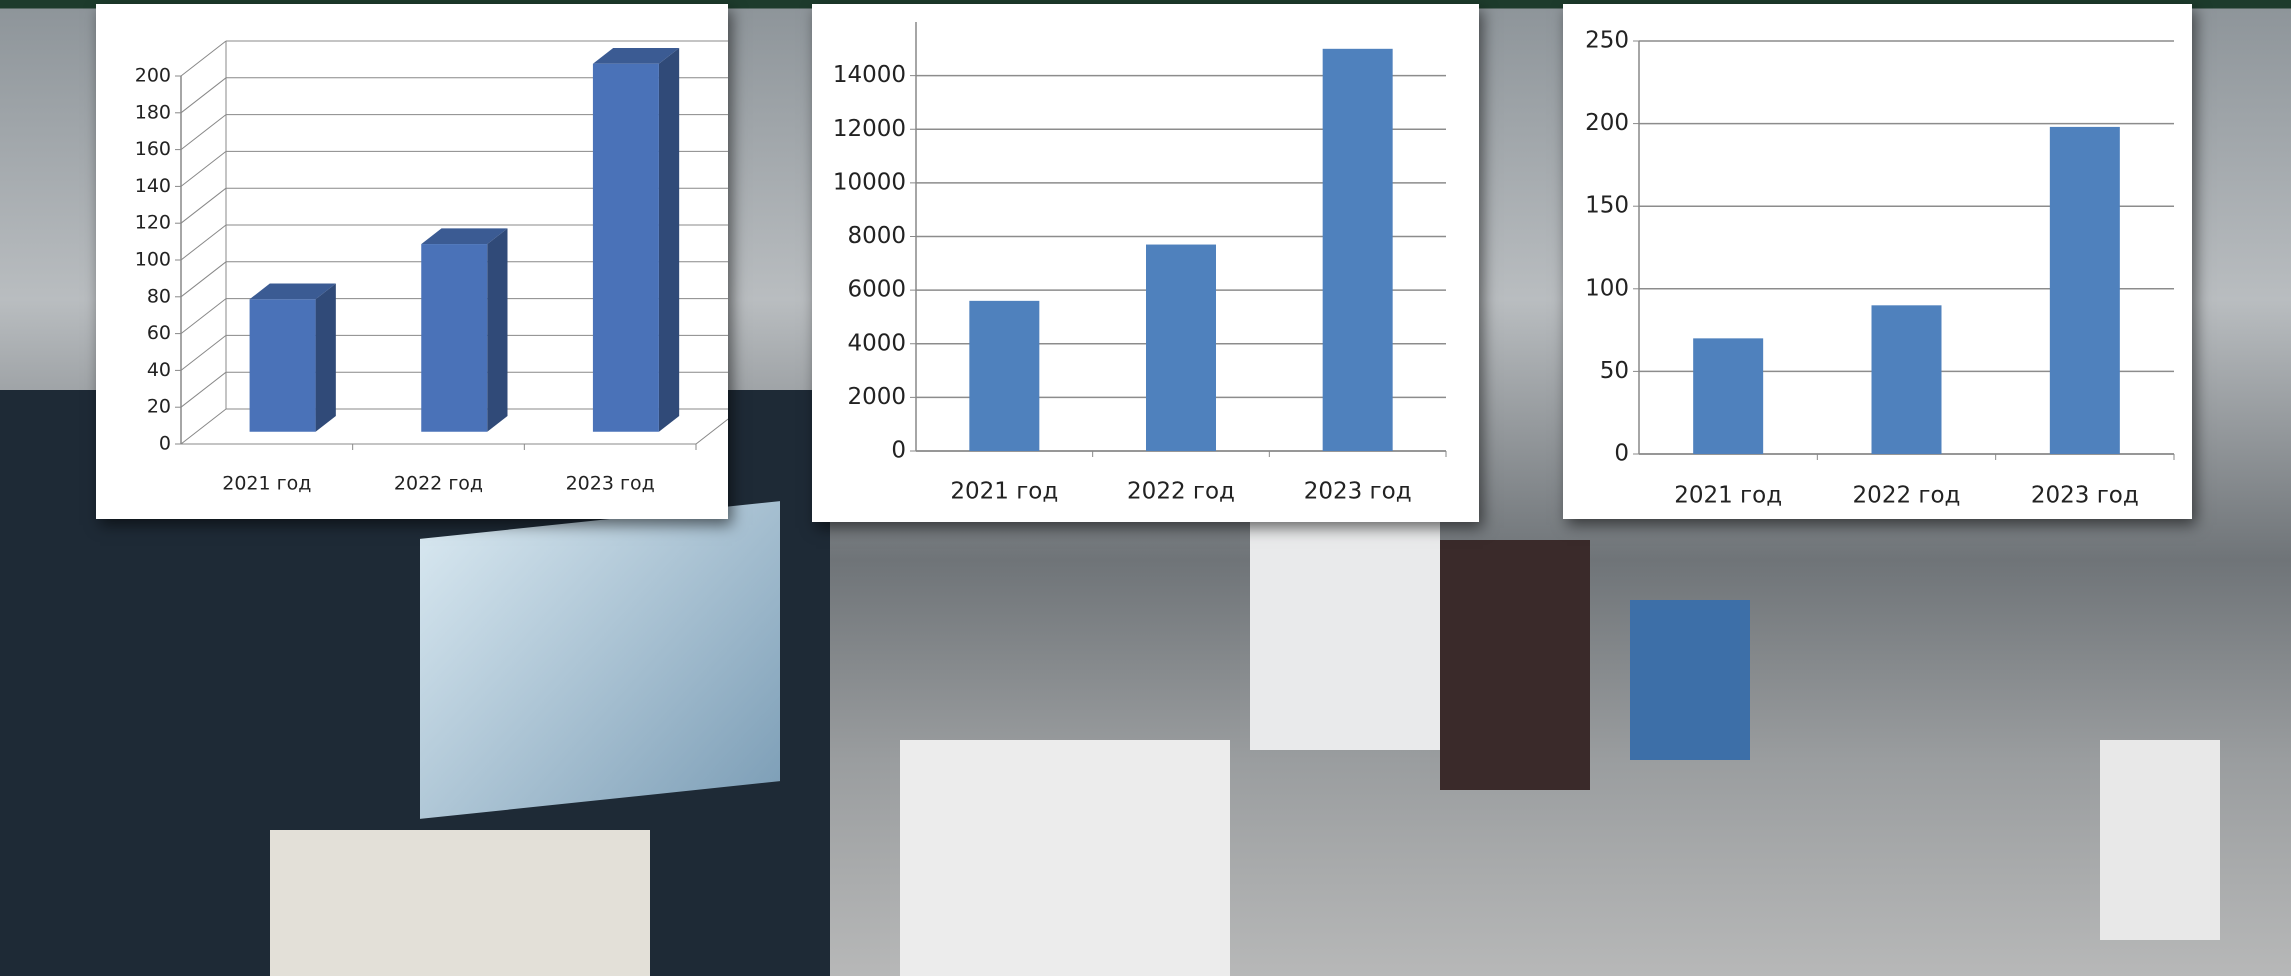  Describe the element at coordinates (1607, 206) in the screenshot. I see `y-tick-label: 150` at that location.